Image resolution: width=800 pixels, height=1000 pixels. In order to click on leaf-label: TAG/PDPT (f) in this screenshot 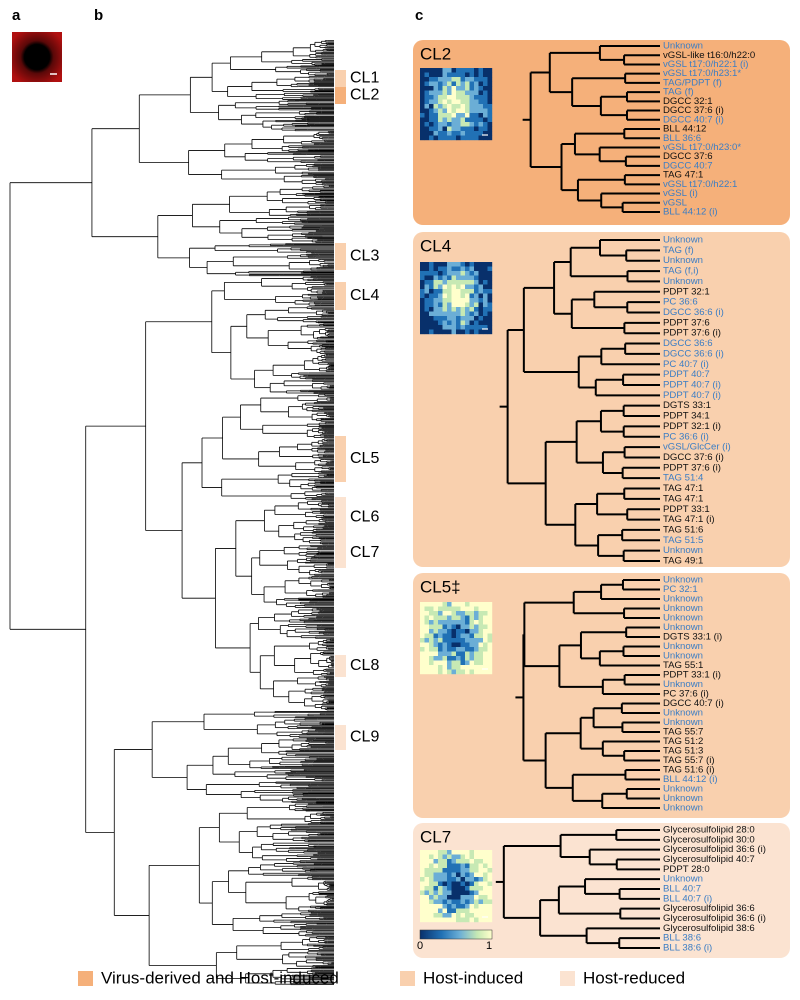, I will do `click(692, 82)`.